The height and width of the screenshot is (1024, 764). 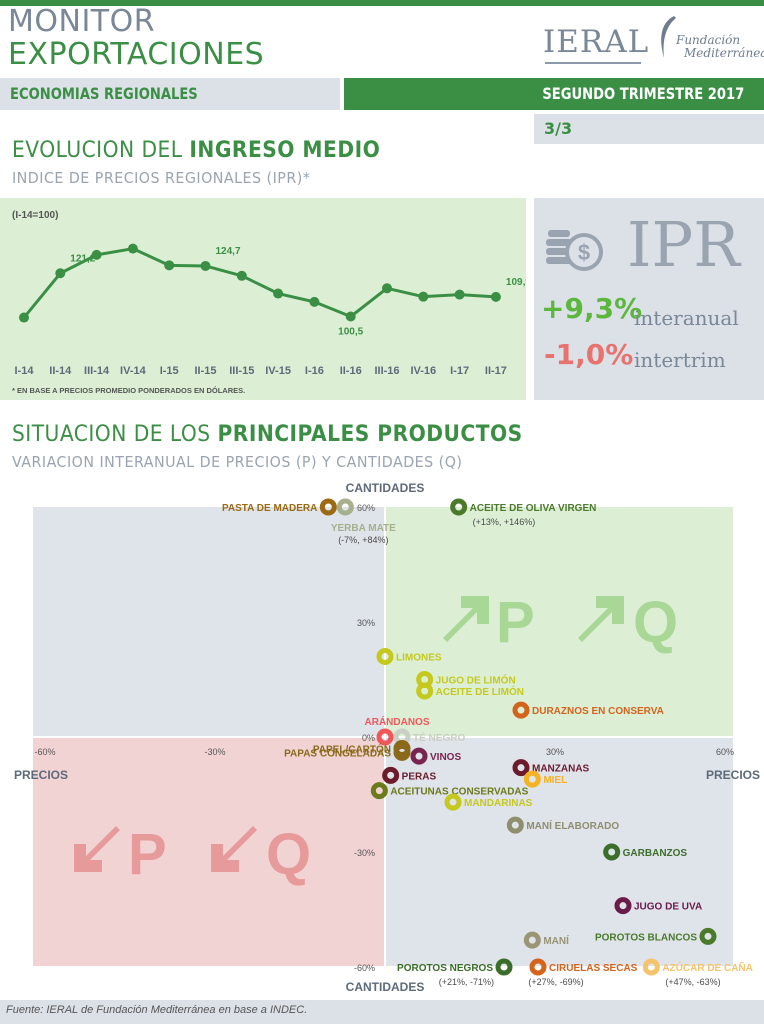 What do you see at coordinates (498, 803) in the screenshot?
I see `product-label: MANDARINAS` at bounding box center [498, 803].